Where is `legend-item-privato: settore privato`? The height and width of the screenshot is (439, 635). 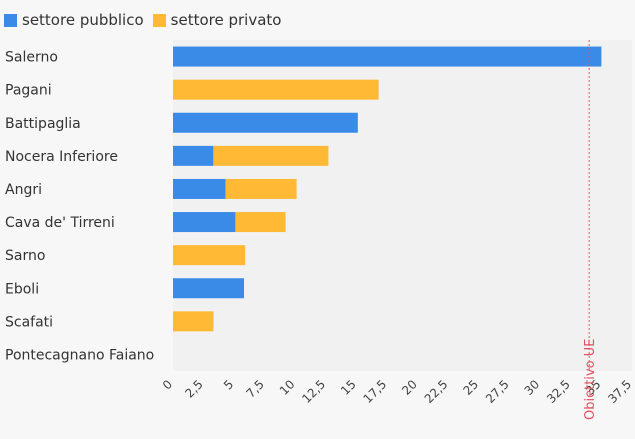 legend-item-privato: settore privato is located at coordinates (217, 20).